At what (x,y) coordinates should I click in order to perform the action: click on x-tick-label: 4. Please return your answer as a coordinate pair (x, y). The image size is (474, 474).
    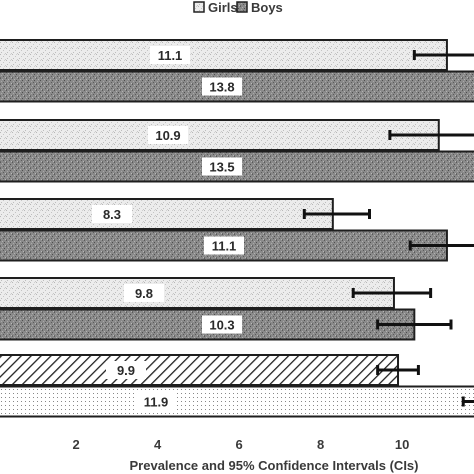
    Looking at the image, I should click on (158, 444).